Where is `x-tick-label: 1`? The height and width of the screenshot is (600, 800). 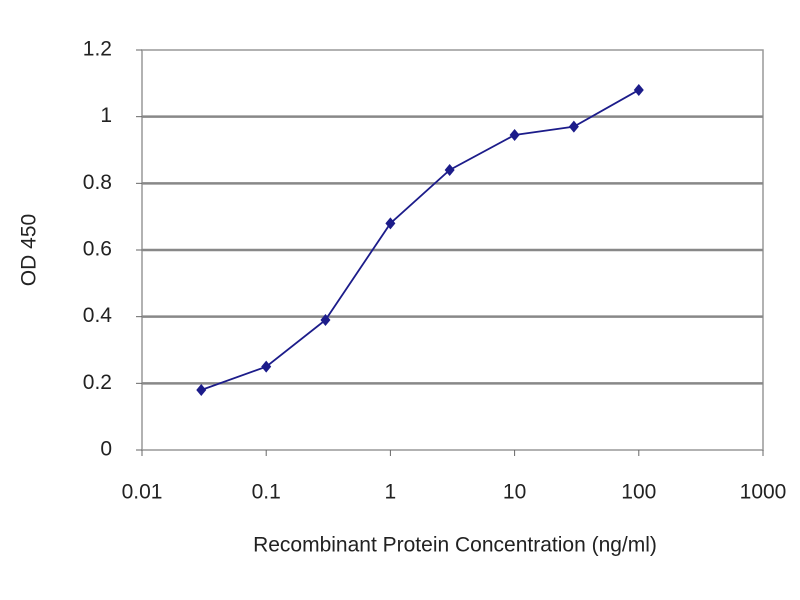 x-tick-label: 1 is located at coordinates (391, 492).